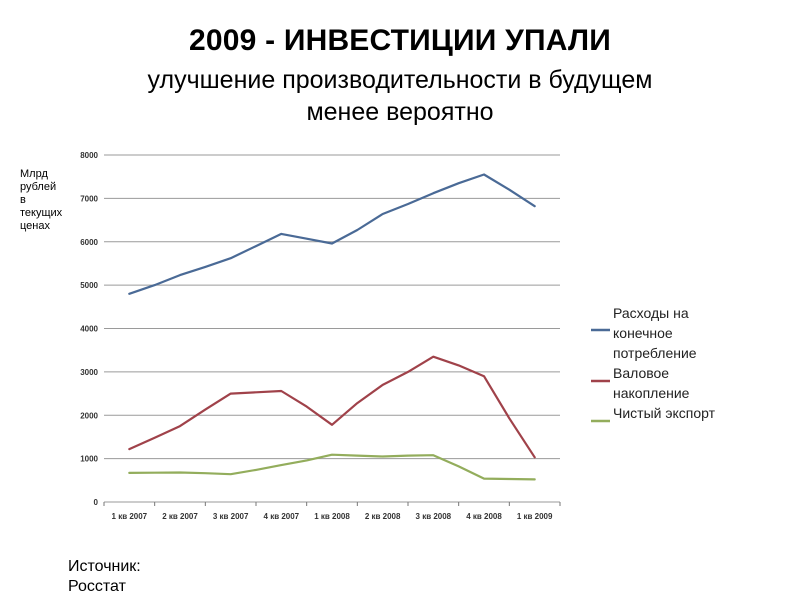 This screenshot has width=800, height=600. Describe the element at coordinates (89, 242) in the screenshot. I see `y-tick-label: 6000` at that location.